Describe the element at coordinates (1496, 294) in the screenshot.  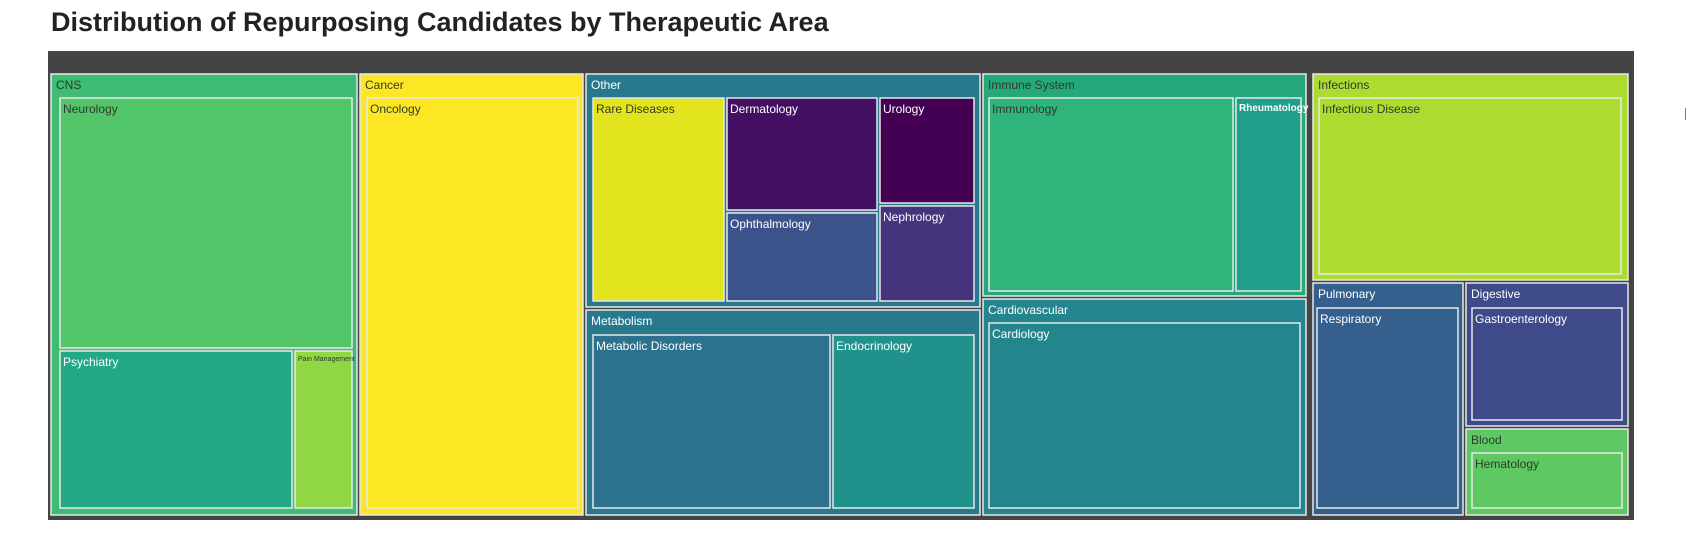
I see `tile-label-digestive: Digestive` at that location.